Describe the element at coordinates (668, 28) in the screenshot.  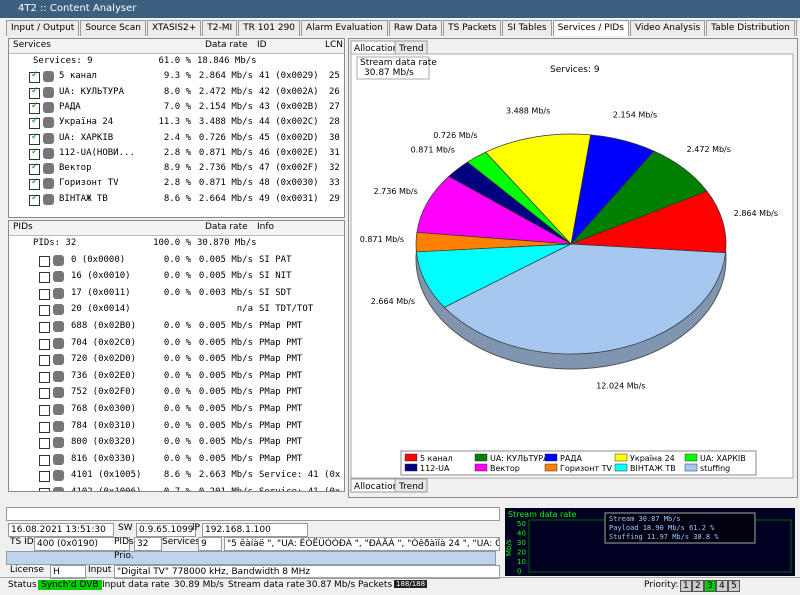
I see `tab: Video Analysis` at that location.